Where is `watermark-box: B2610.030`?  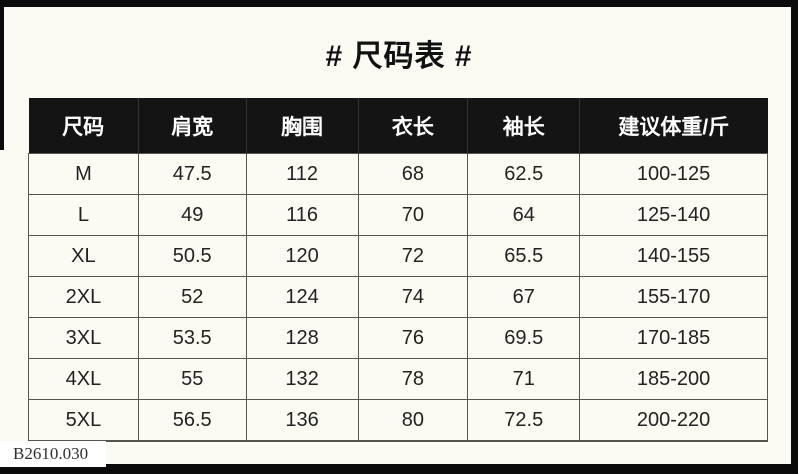 watermark-box: B2610.030 is located at coordinates (53, 454).